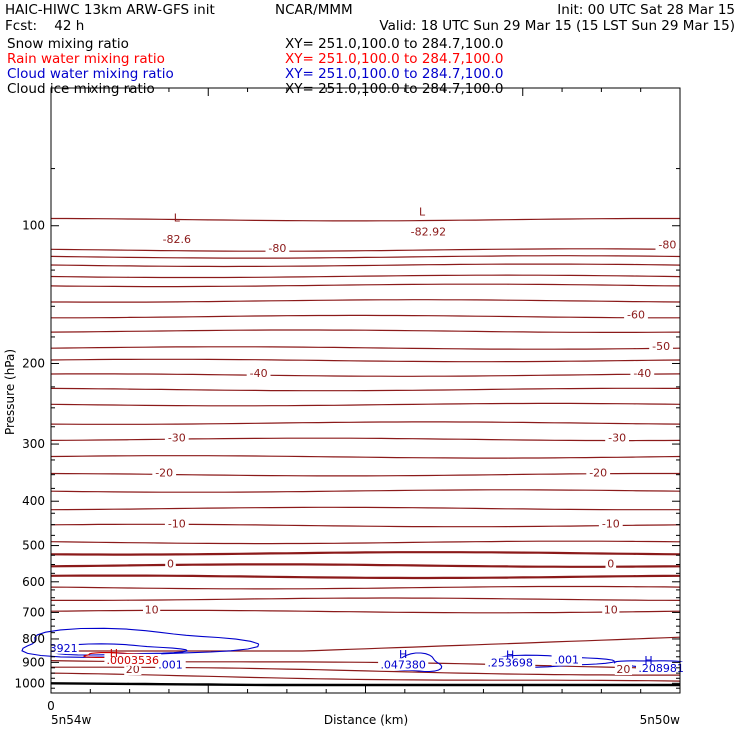 Image resolution: width=740 pixels, height=740 pixels. Describe the element at coordinates (140, 642) in the screenshot. I see `cloud-water-contour-left-outer` at that location.